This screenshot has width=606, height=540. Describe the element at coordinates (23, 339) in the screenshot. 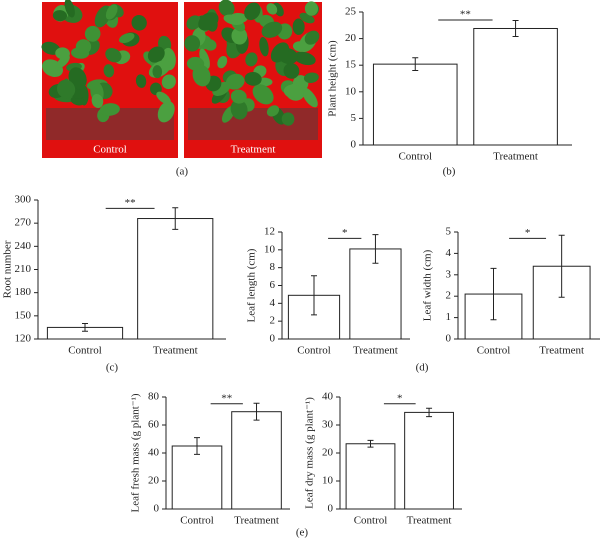

I see `y-tick-label: 120` at that location.